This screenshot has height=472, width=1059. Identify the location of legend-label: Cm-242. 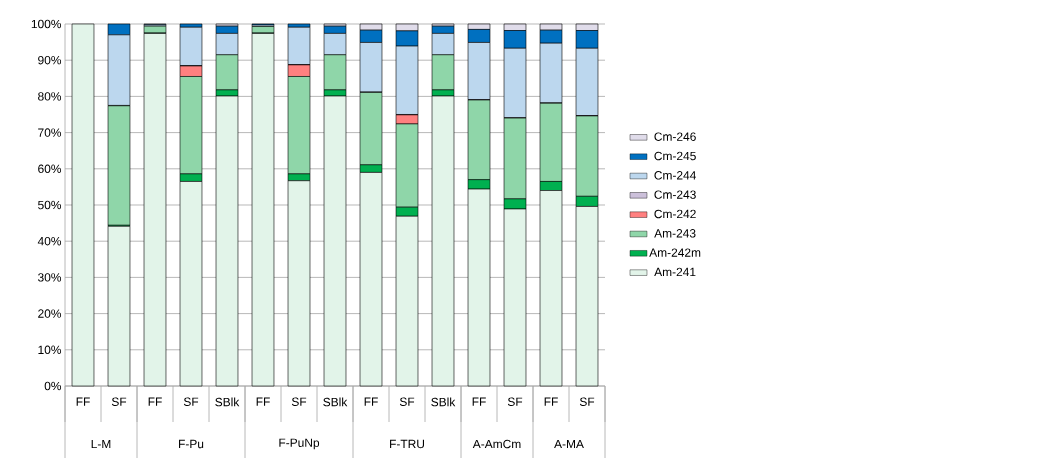
(675, 214).